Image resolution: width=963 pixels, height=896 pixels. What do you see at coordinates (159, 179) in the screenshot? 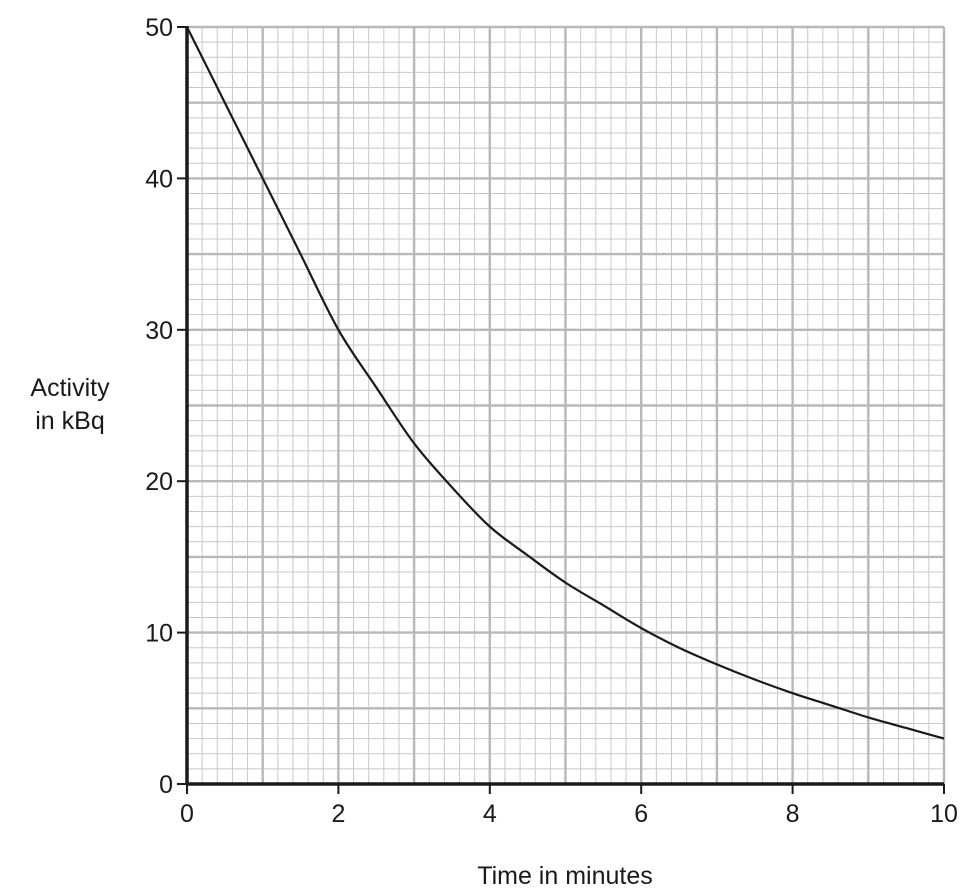
I see `y-tick-label: 40` at bounding box center [159, 179].